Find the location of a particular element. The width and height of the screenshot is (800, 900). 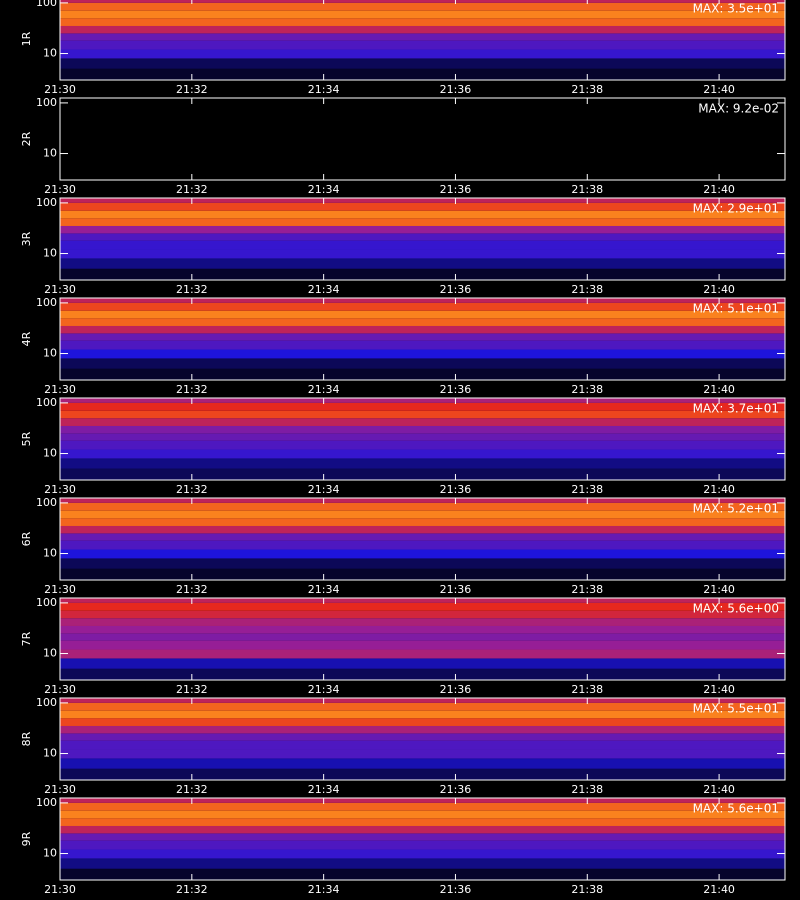

max-annotation: MAX: 5.6e+00 is located at coordinates (736, 609).